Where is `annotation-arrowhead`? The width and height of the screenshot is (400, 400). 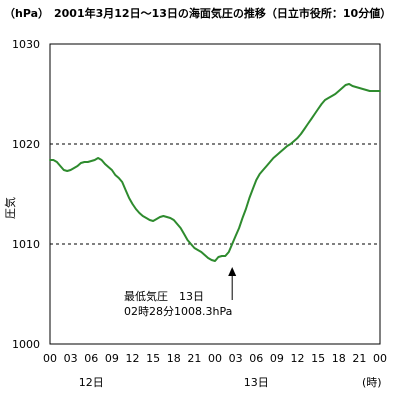
annotation-arrowhead is located at coordinates (232, 271).